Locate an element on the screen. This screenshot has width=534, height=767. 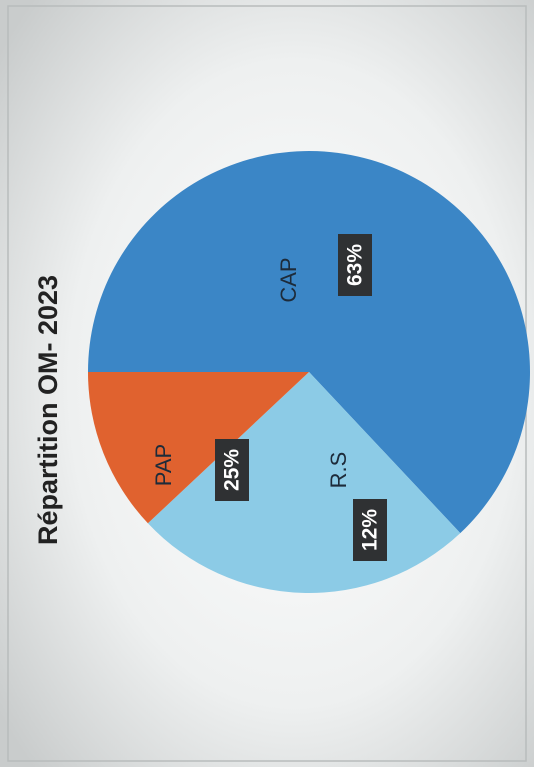
value-label: 25% is located at coordinates (232, 470).